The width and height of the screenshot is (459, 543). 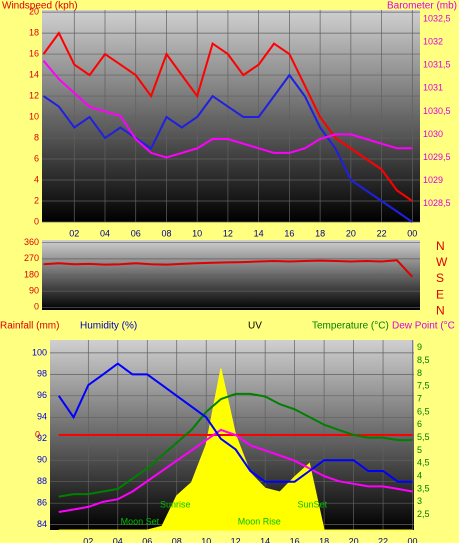 What do you see at coordinates (31, 274) in the screenshot?
I see `y-tick-label: 180` at bounding box center [31, 274].